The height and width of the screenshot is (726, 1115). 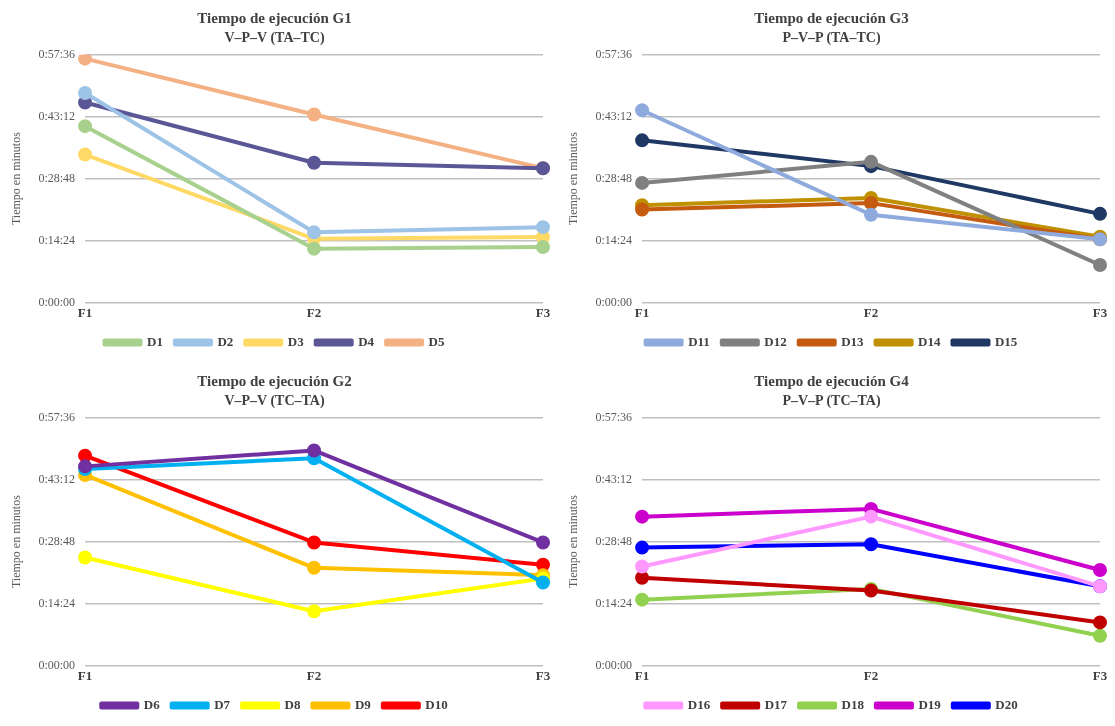 I want to click on legend-label: D20, so click(x=1006, y=704).